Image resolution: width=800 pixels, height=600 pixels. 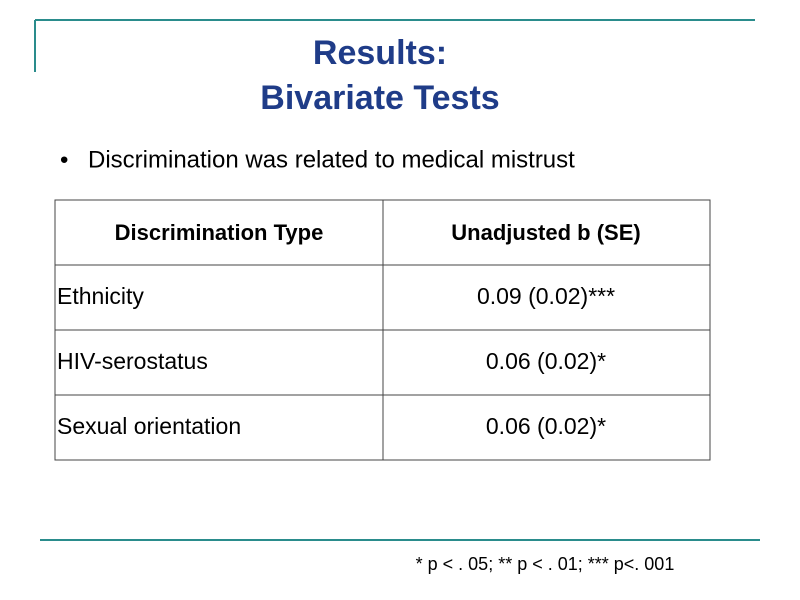 I want to click on cell-value: 0.09 (0.02)***, so click(x=546, y=296).